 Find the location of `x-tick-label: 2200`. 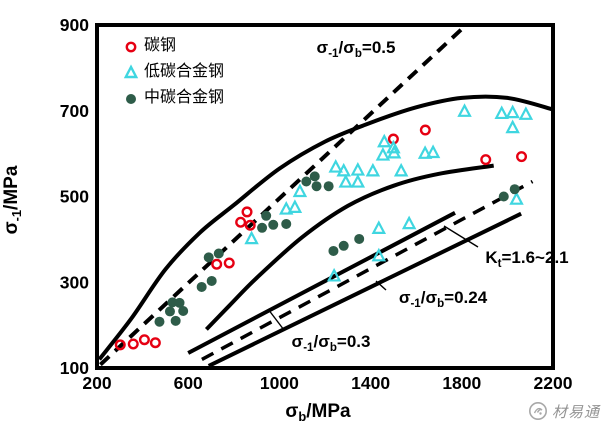

x-tick-label: 2200 is located at coordinates (553, 383).